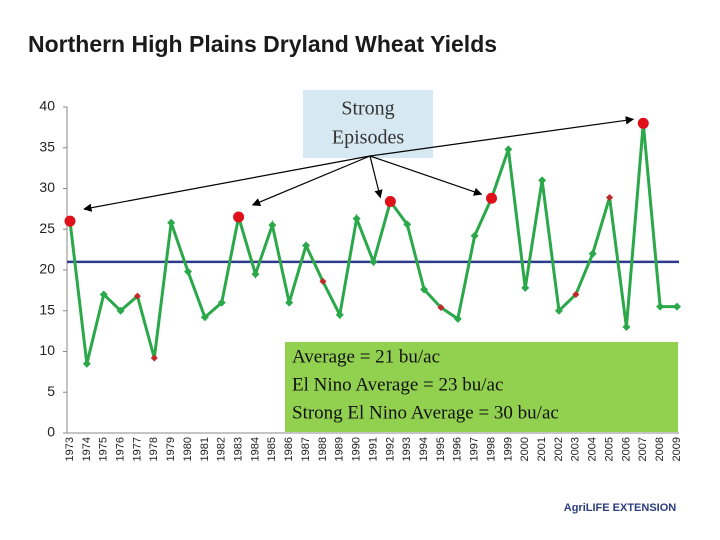 Image resolution: width=720 pixels, height=540 pixels. What do you see at coordinates (677, 449) in the screenshot?
I see `x-tick-label: 2009` at bounding box center [677, 449].